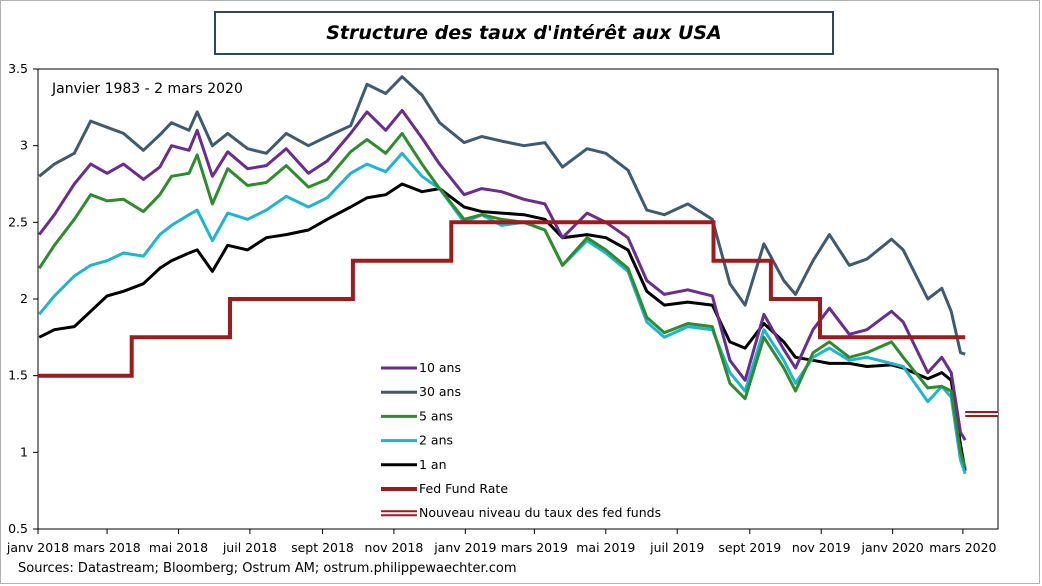 This screenshot has height=586, width=1042. I want to click on x-tick-label: mars 2018, so click(106, 547).